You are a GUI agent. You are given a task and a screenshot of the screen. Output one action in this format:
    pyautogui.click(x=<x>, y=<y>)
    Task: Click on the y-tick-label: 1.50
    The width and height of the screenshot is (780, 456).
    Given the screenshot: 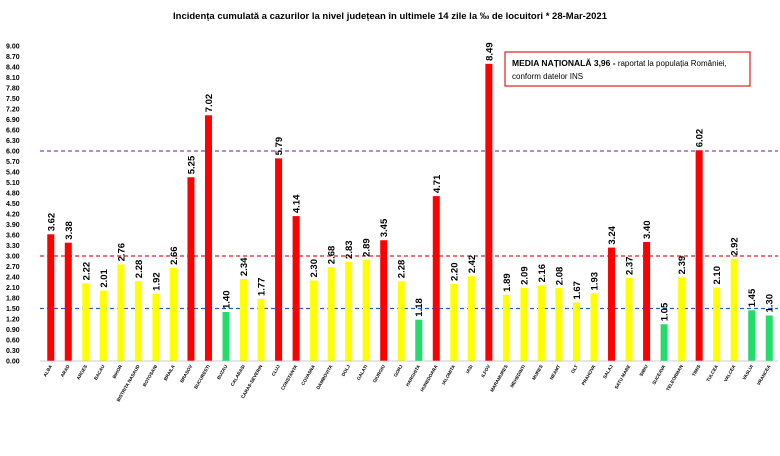 What is the action you would take?
    pyautogui.click(x=13, y=309)
    